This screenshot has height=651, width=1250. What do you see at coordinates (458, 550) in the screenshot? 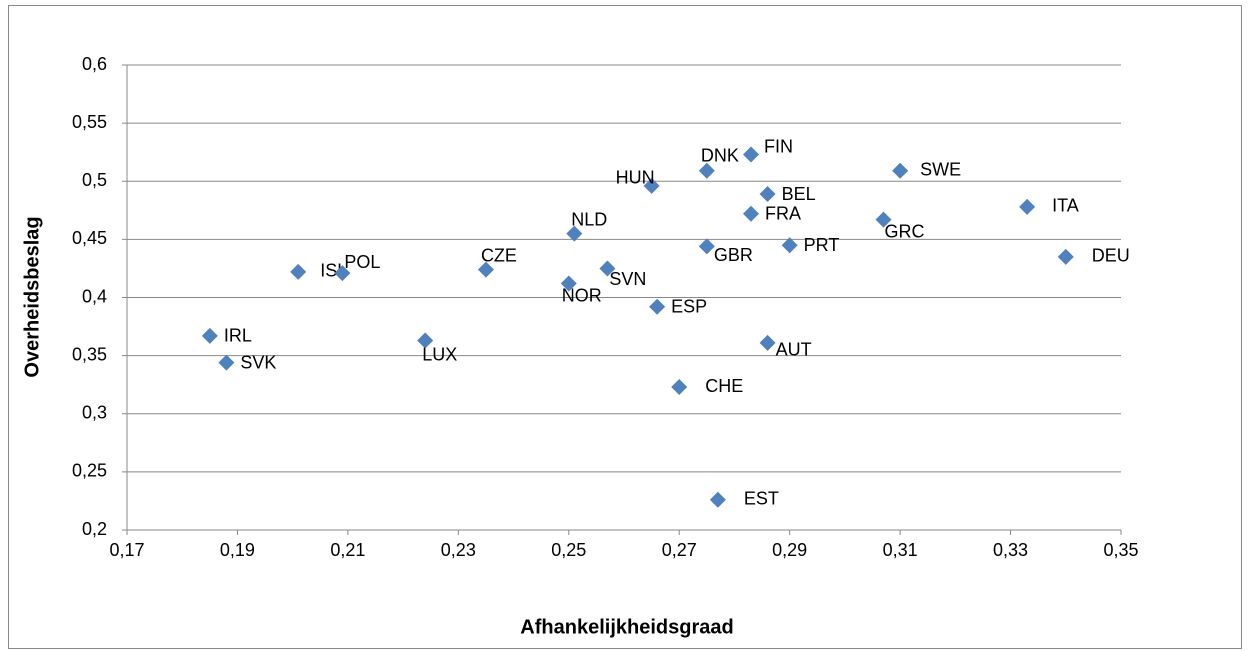
I see `x-tick-label: 0,23` at bounding box center [458, 550].